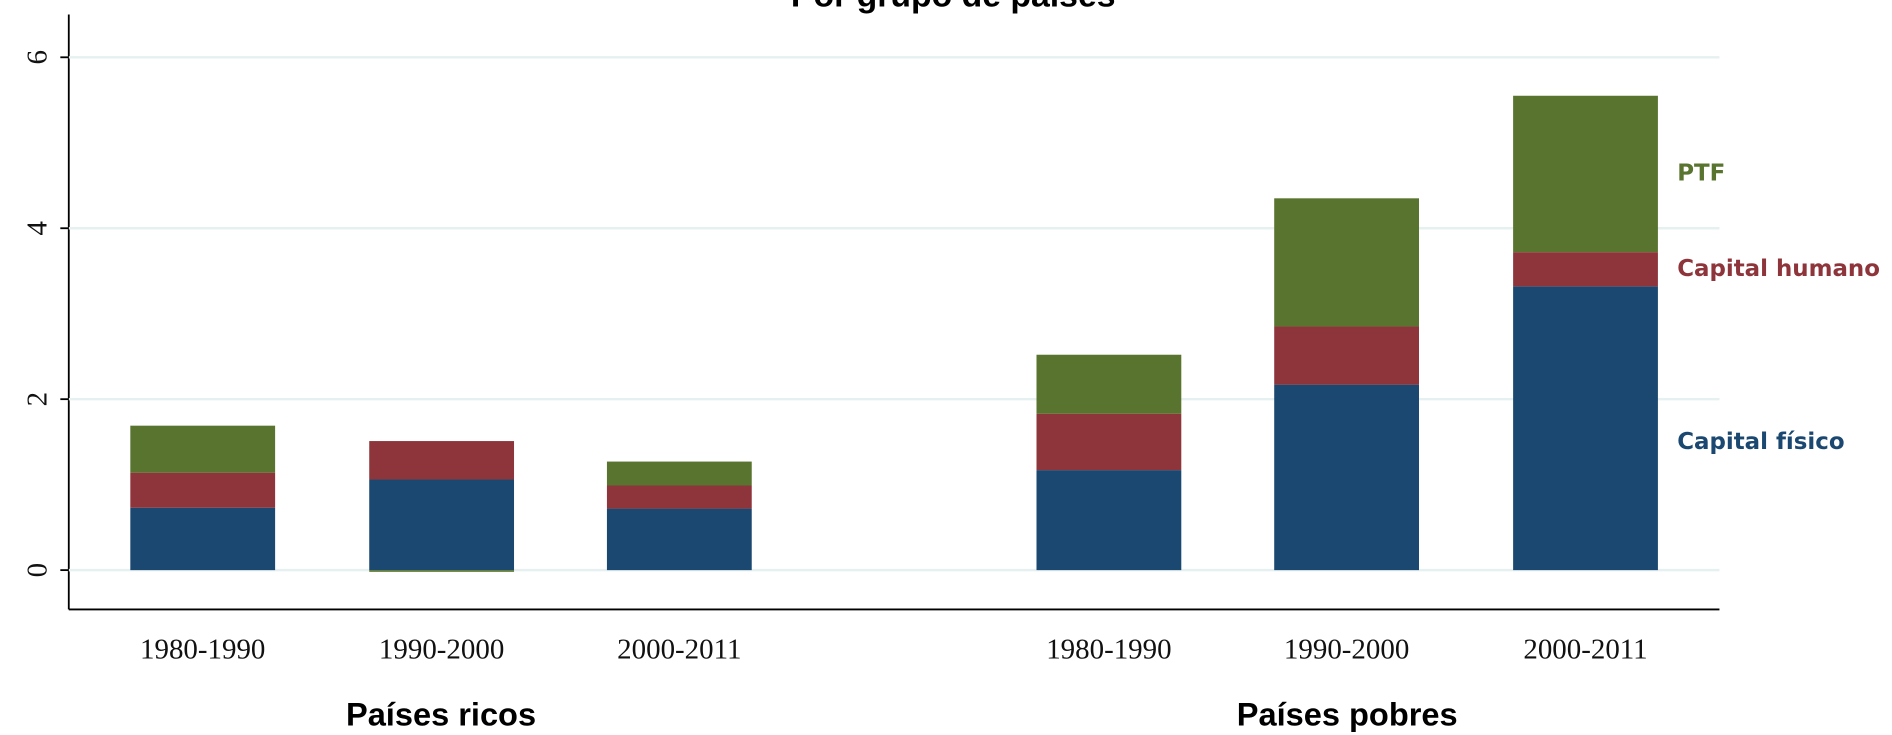  Describe the element at coordinates (953, 7) in the screenshot. I see `chart-title: Por grupo de países` at that location.